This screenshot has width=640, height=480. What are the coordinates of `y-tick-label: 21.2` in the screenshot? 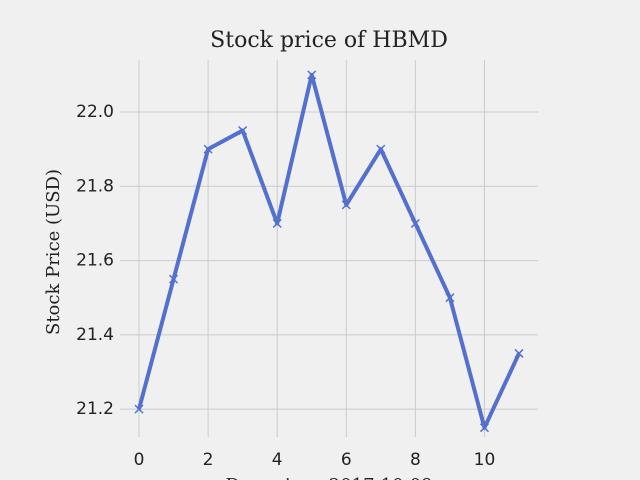 It's located at (95, 409).